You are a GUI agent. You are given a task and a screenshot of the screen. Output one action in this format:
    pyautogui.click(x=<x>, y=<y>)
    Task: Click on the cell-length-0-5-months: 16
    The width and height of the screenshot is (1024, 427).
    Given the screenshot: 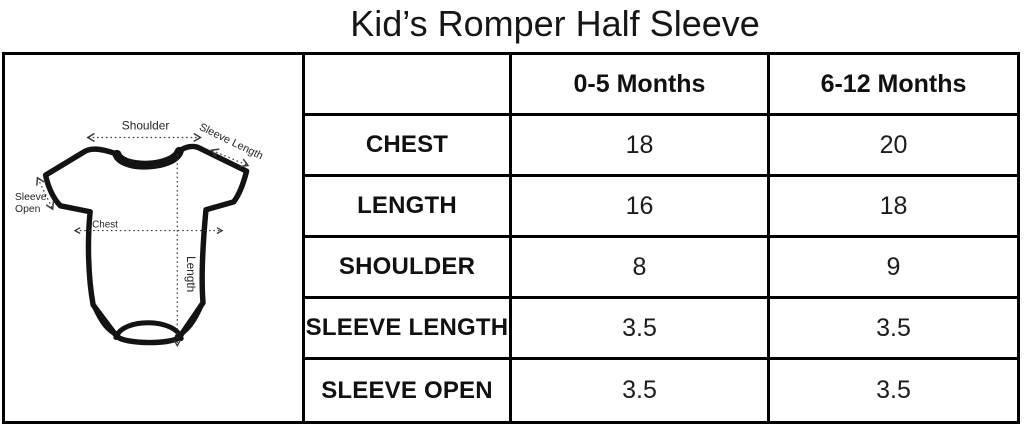 What is the action you would take?
    pyautogui.click(x=641, y=207)
    